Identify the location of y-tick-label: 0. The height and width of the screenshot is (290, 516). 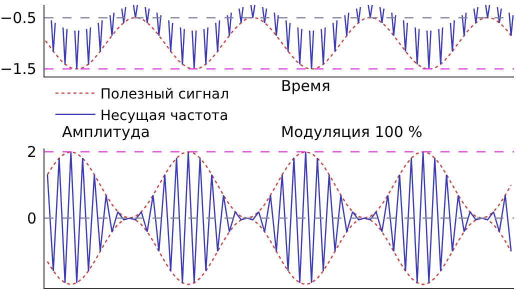
(31, 218).